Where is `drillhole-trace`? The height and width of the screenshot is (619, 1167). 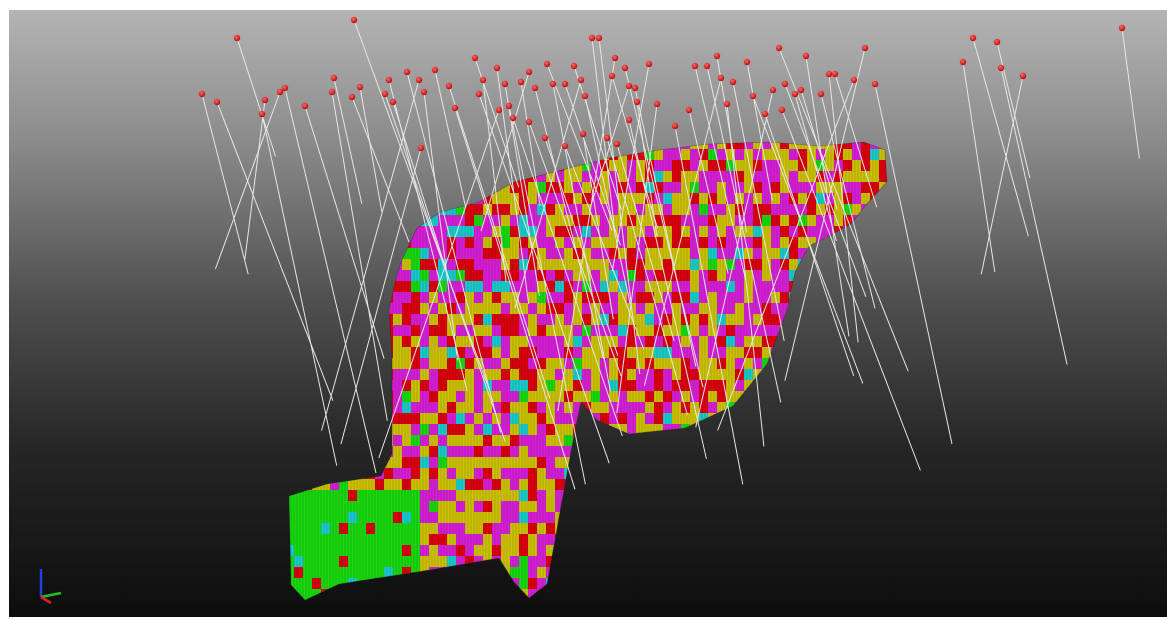 drillhole-trace is located at coordinates (370, 255).